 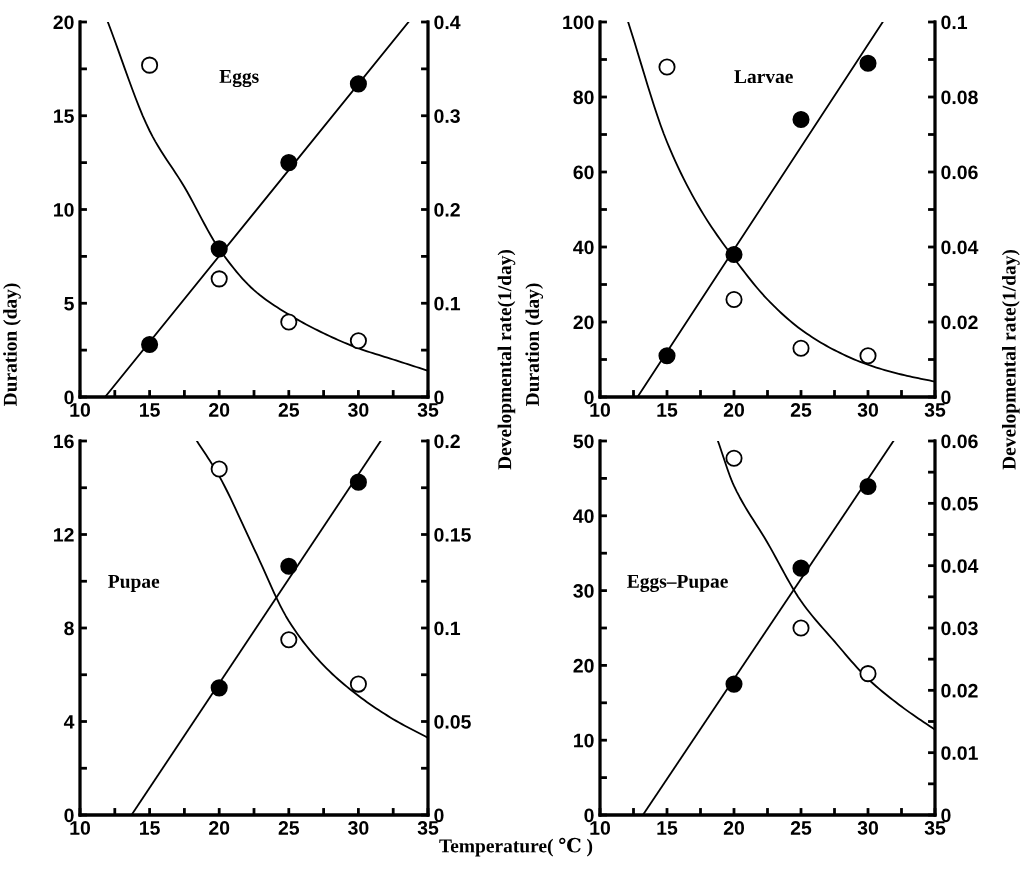 I want to click on y-tick-label: 60, so click(x=583, y=172).